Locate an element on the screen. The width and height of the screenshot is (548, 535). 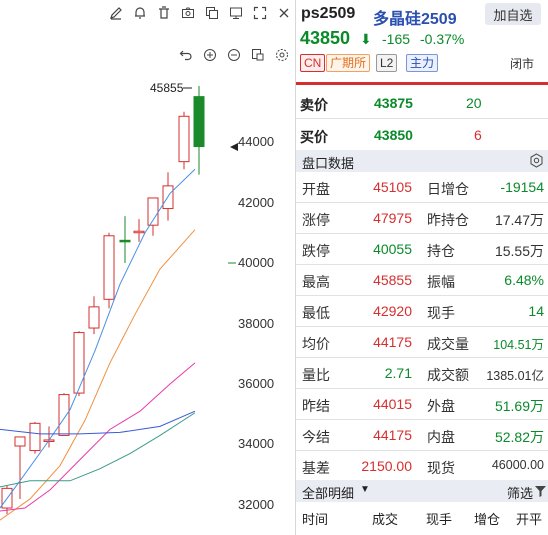
quote-row: 今结 44175 内盘 52.82万 is located at coordinates (422, 435).